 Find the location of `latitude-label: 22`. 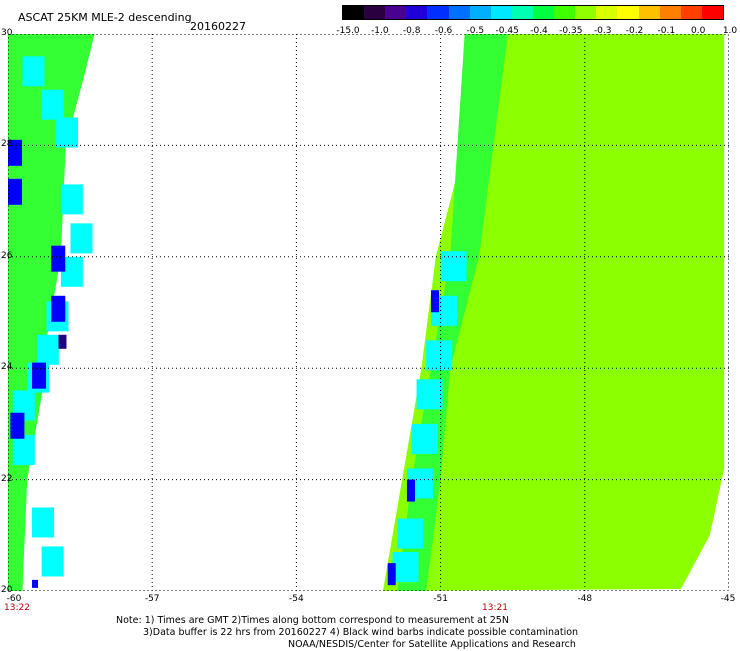

latitude-label: 22 is located at coordinates (7, 478).